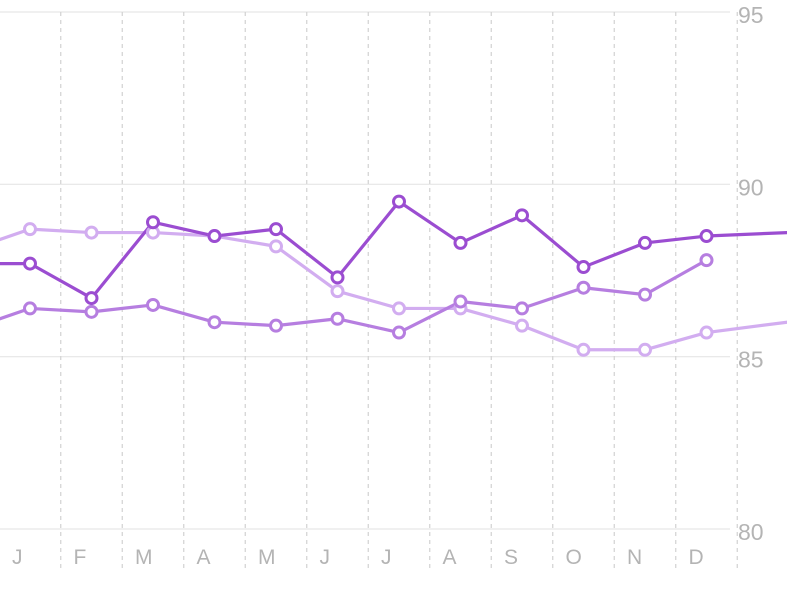  I want to click on y-tick-label: 90, so click(751, 187).